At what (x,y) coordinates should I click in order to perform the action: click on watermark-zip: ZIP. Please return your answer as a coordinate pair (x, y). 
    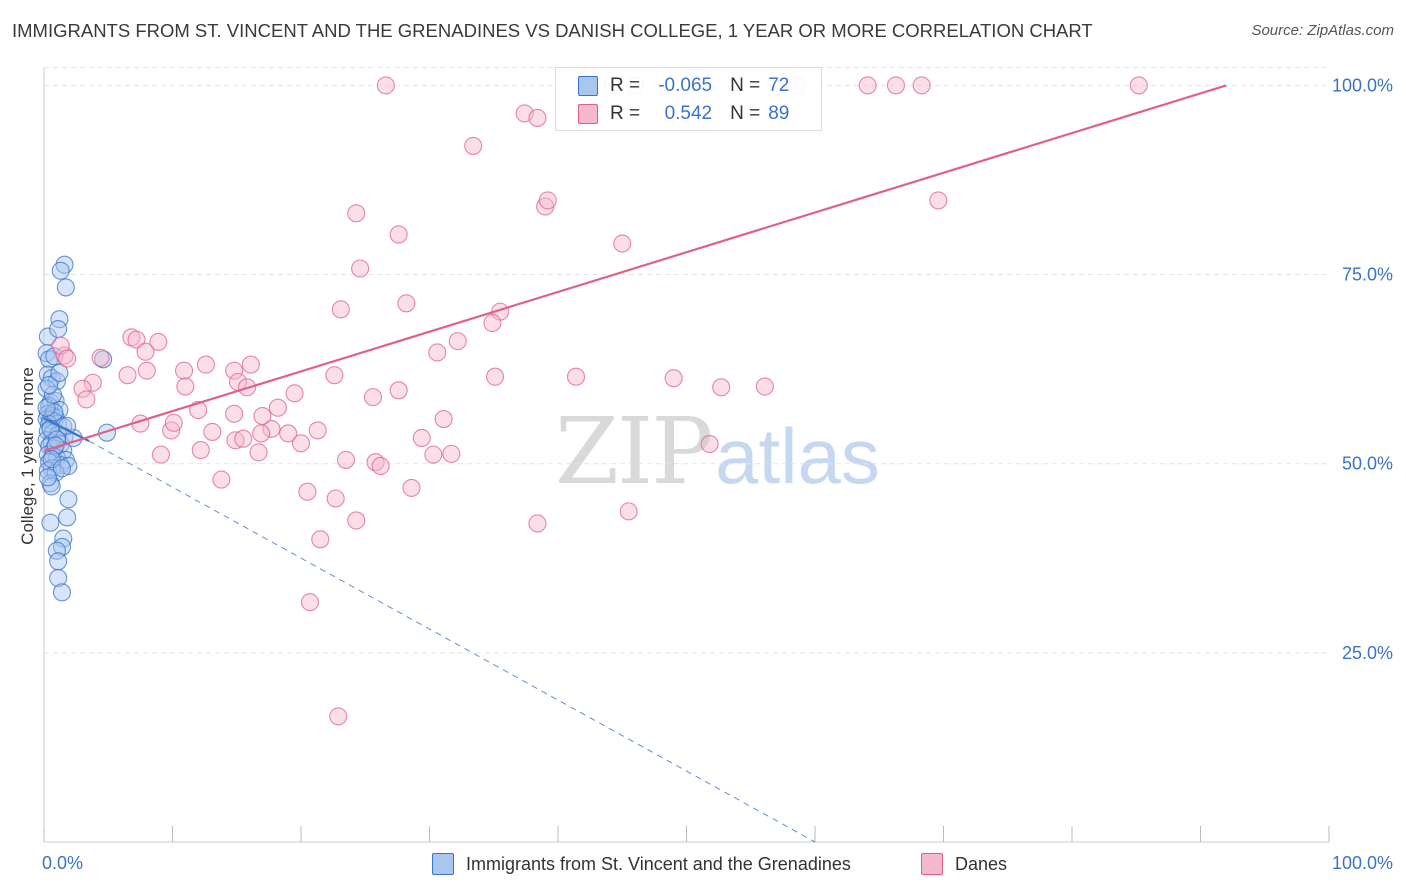
    Looking at the image, I should click on (634, 451).